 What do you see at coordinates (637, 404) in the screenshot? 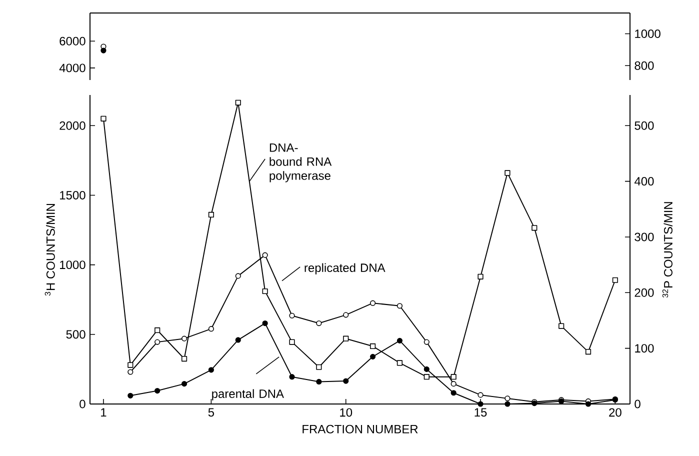
I see `y2-tick-label: 0` at bounding box center [637, 404].